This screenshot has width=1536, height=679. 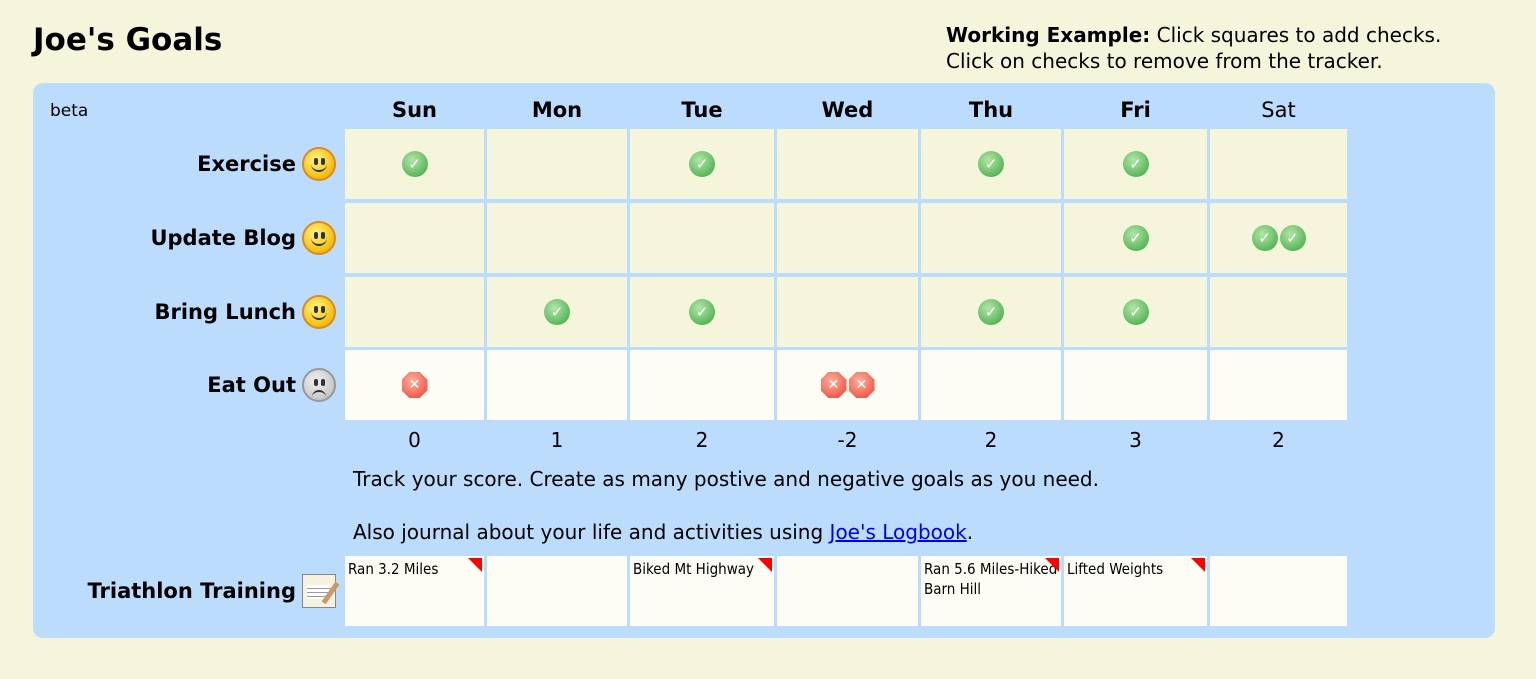 I want to click on goal-label: Exercise, so click(x=266, y=164).